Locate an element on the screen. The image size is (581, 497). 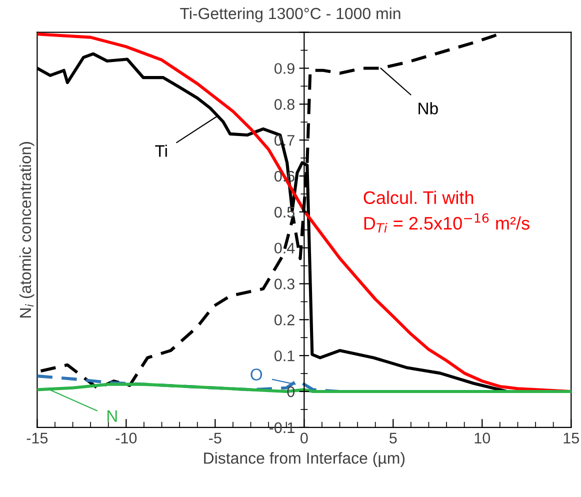
y-tick-label: 0.8 is located at coordinates (284, 104).